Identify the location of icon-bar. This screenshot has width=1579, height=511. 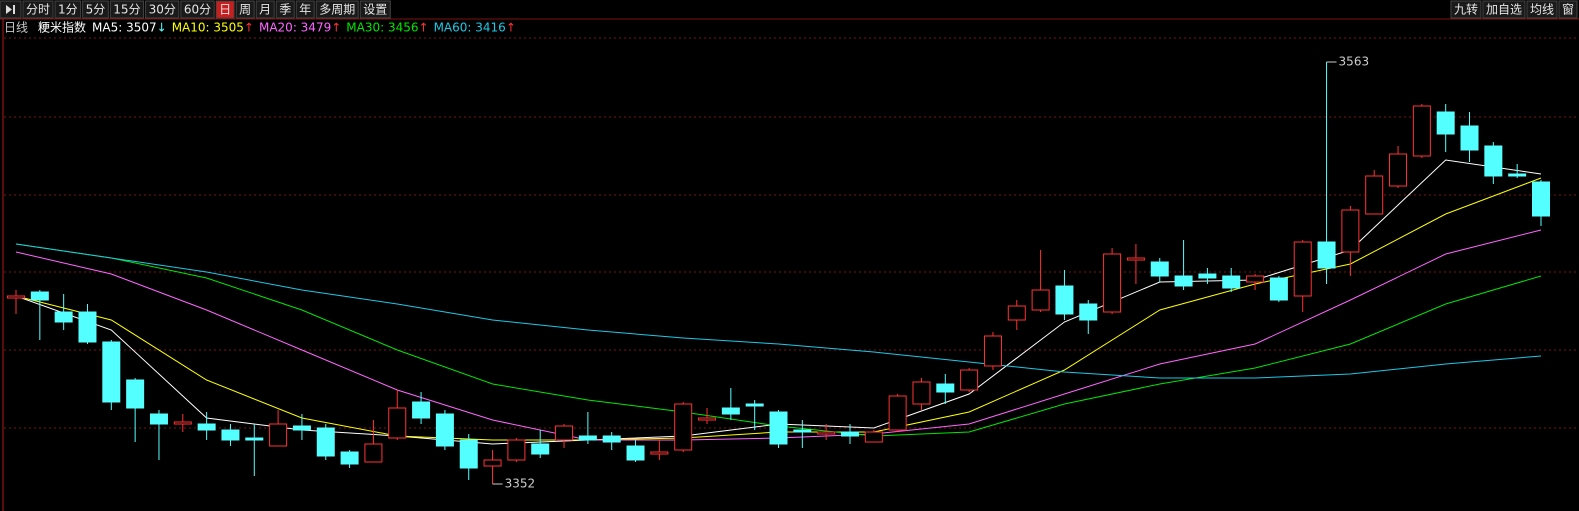
(14, 9).